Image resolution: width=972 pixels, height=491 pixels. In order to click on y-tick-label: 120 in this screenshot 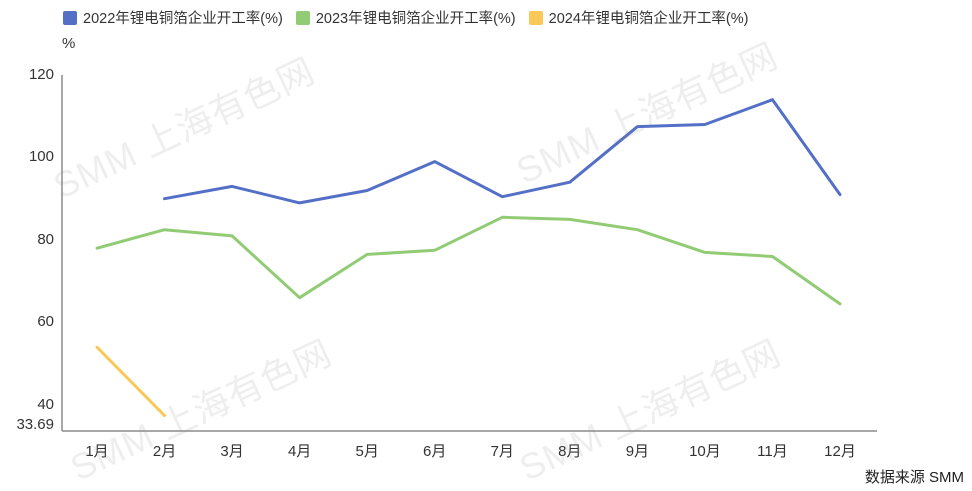, I will do `click(41, 74)`.